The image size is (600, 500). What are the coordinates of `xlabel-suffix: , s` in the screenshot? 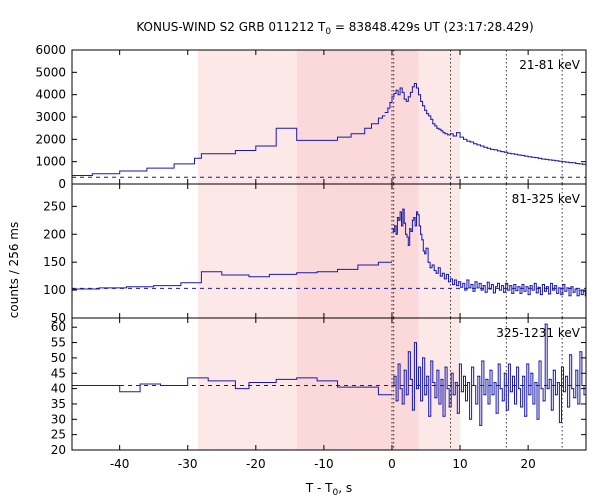 It's located at (345, 488).